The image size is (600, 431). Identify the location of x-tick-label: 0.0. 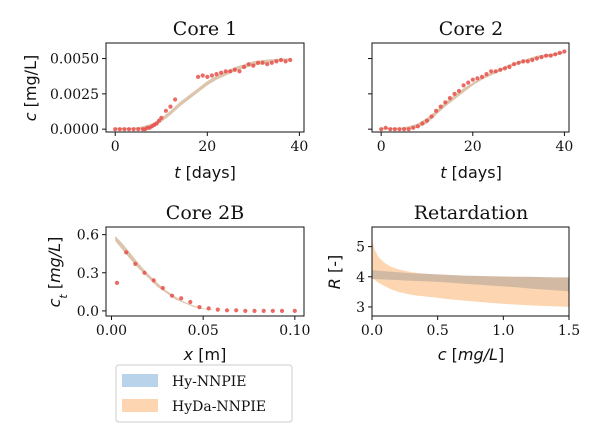
(372, 331).